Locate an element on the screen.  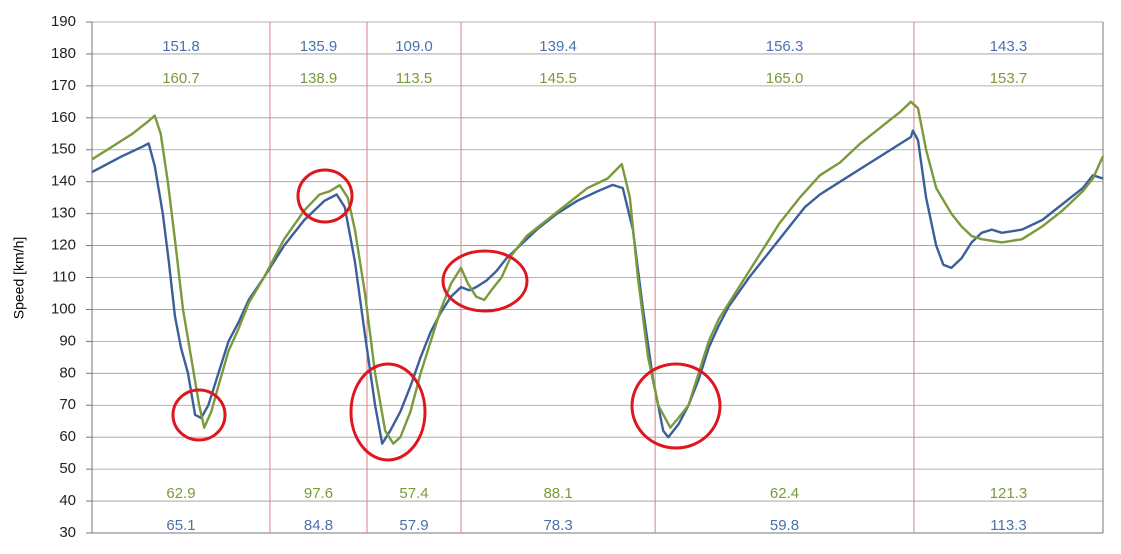
y-tick-label: 100 is located at coordinates (63, 308).